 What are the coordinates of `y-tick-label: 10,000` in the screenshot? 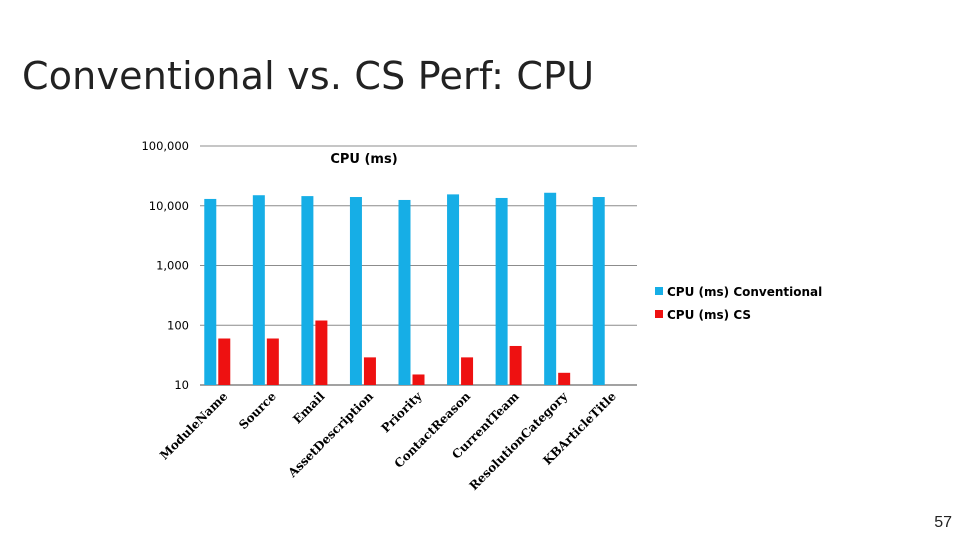 It's located at (169, 206).